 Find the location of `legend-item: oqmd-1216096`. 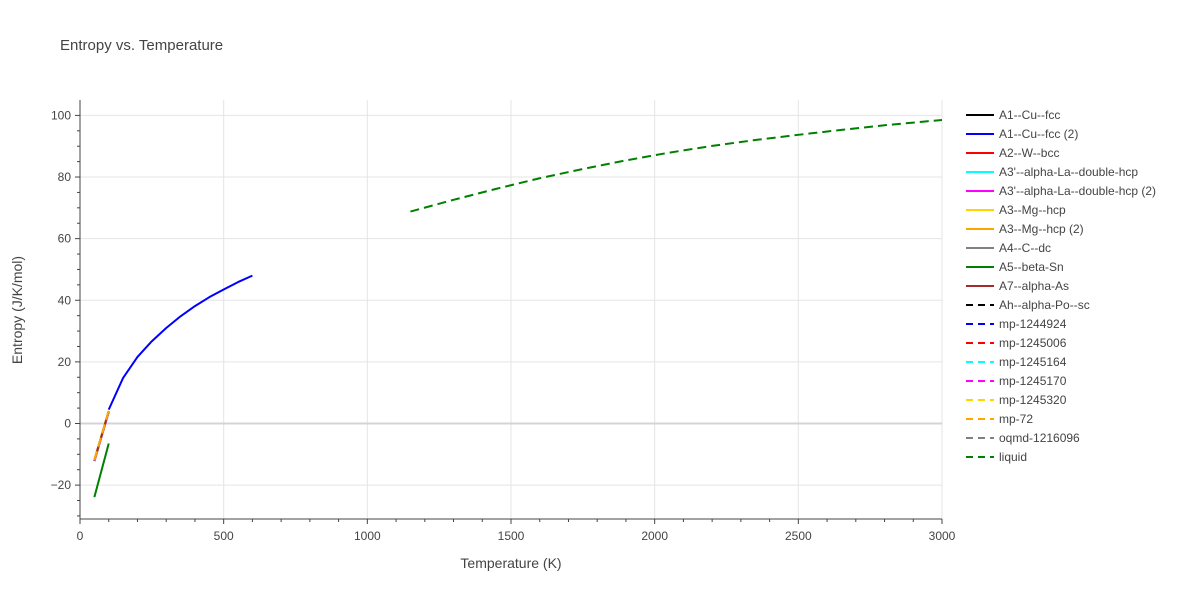

legend-item: oqmd-1216096 is located at coordinates (1023, 438).